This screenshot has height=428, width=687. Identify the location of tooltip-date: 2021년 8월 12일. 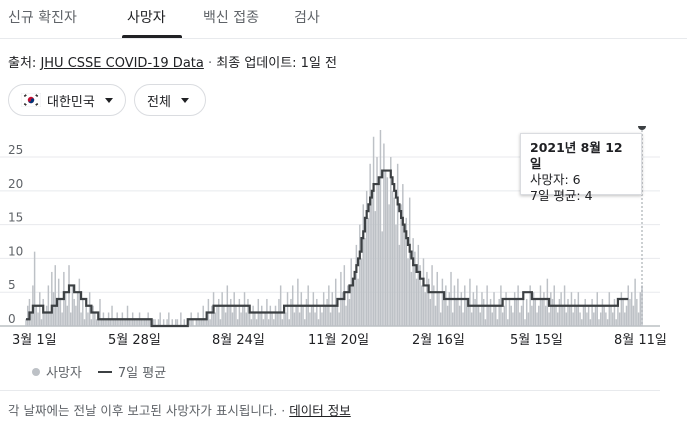
(576, 155).